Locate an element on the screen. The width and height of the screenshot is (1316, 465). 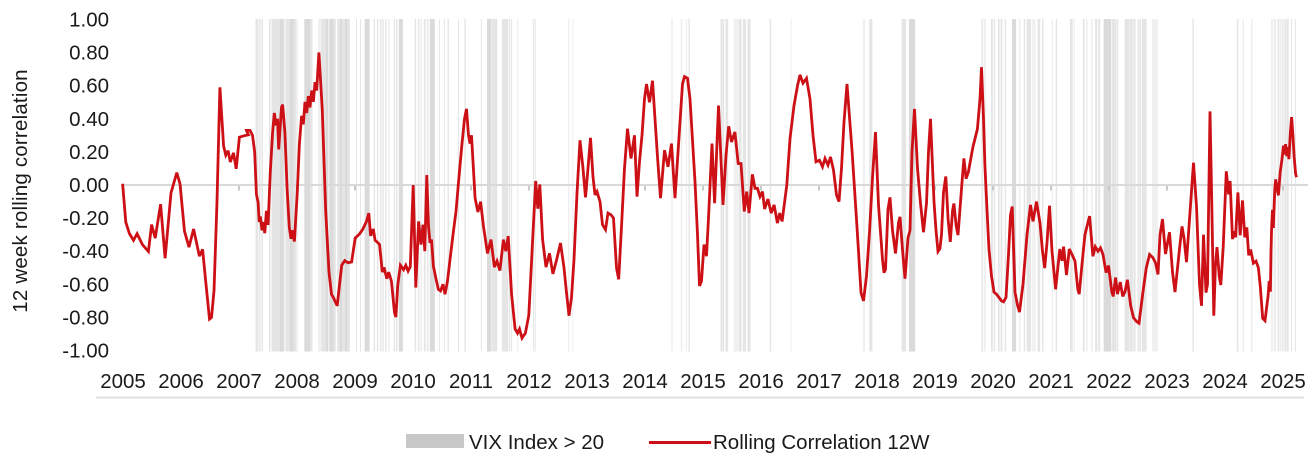
y-tick-label: 1.00 is located at coordinates (89, 20).